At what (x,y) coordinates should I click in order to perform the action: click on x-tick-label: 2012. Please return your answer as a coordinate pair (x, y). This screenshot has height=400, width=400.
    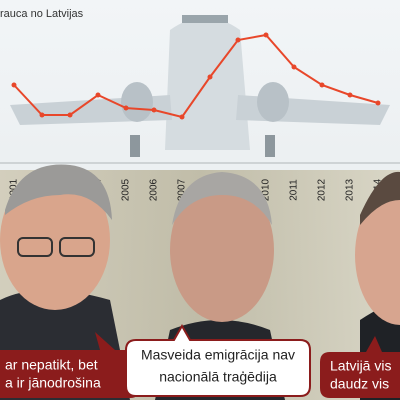
    Looking at the image, I should click on (322, 189).